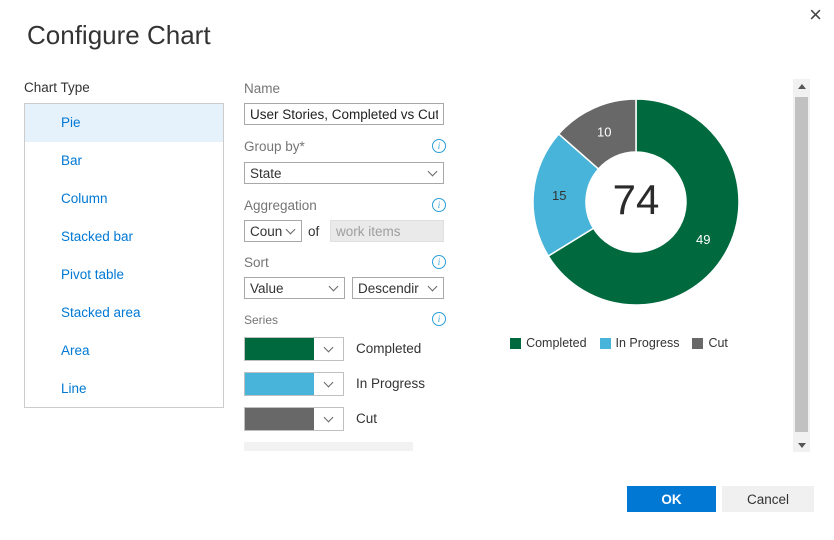  What do you see at coordinates (280, 205) in the screenshot?
I see `aggregation-label: Aggregation` at bounding box center [280, 205].